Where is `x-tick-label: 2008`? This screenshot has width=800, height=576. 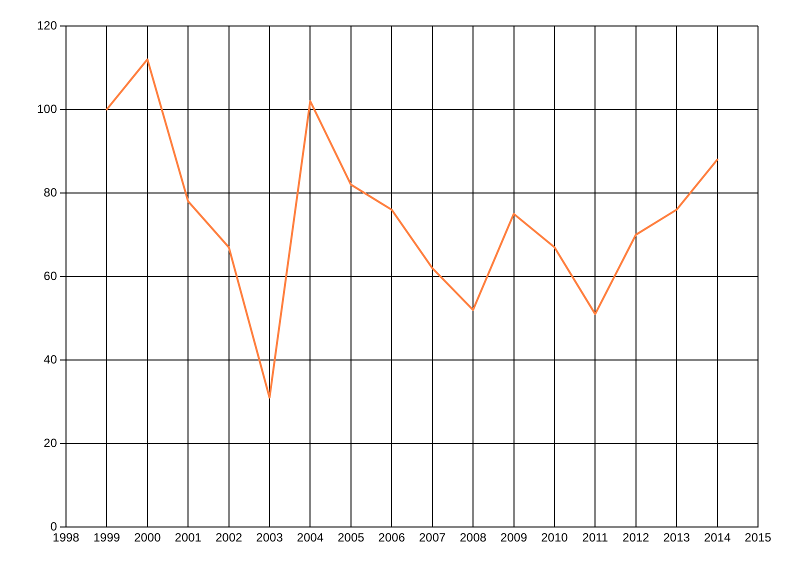
x-tick-label: 2008 is located at coordinates (473, 537).